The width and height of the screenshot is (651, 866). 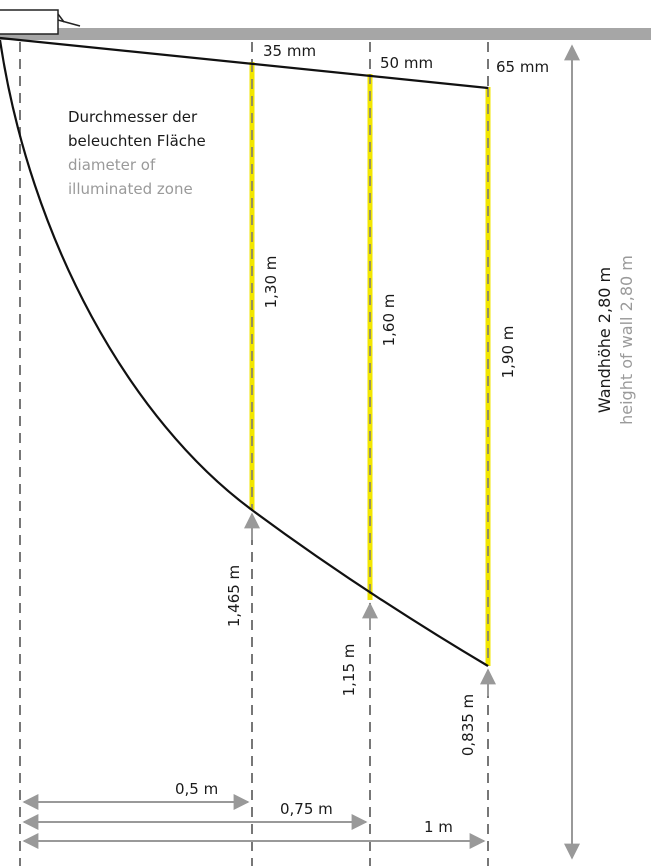 I want to click on description-de-line1: Durchmesser der, so click(x=133, y=117).